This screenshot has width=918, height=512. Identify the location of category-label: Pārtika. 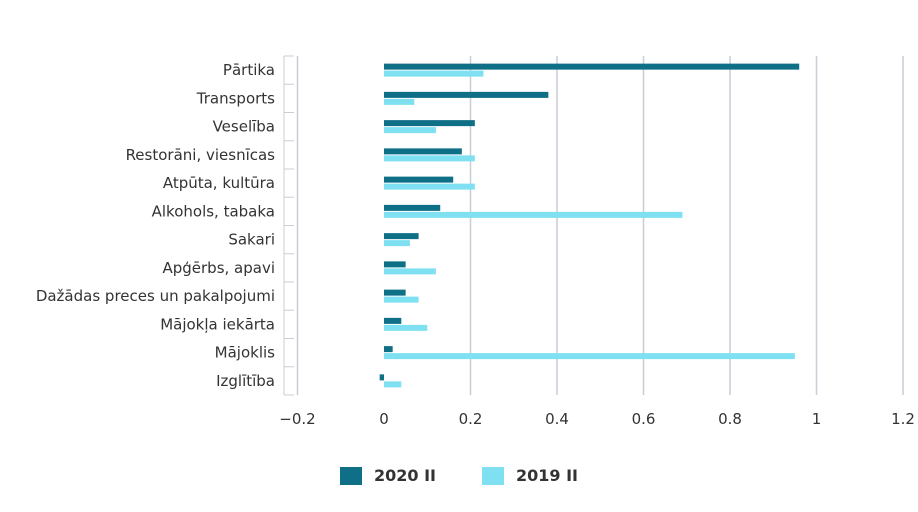
(249, 70).